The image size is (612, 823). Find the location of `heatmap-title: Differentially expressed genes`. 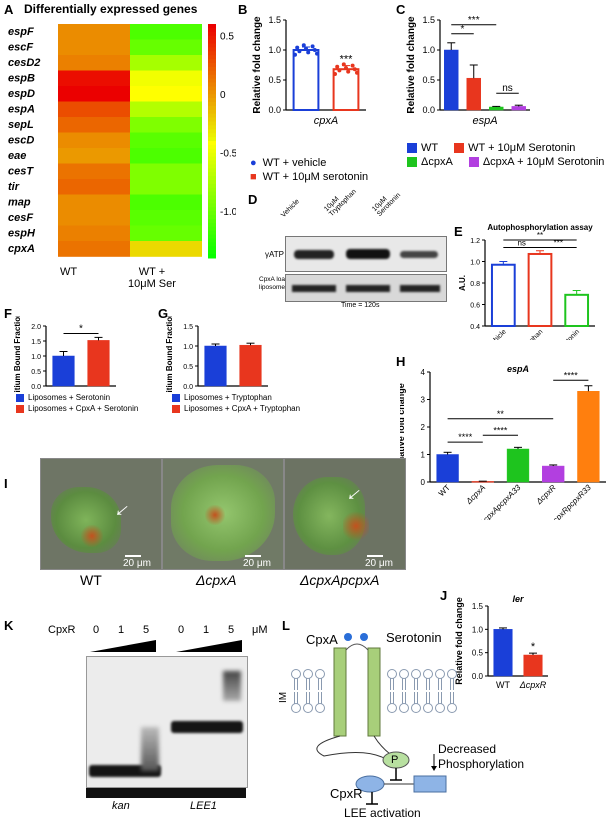

heatmap-title: Differentially expressed genes is located at coordinates (111, 9).